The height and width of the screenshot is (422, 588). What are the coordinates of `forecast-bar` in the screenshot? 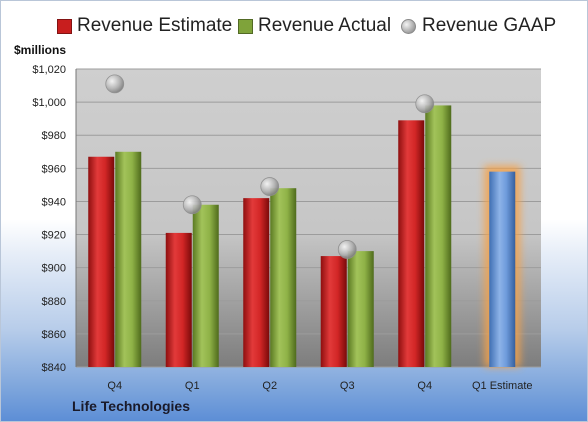 It's located at (502, 269).